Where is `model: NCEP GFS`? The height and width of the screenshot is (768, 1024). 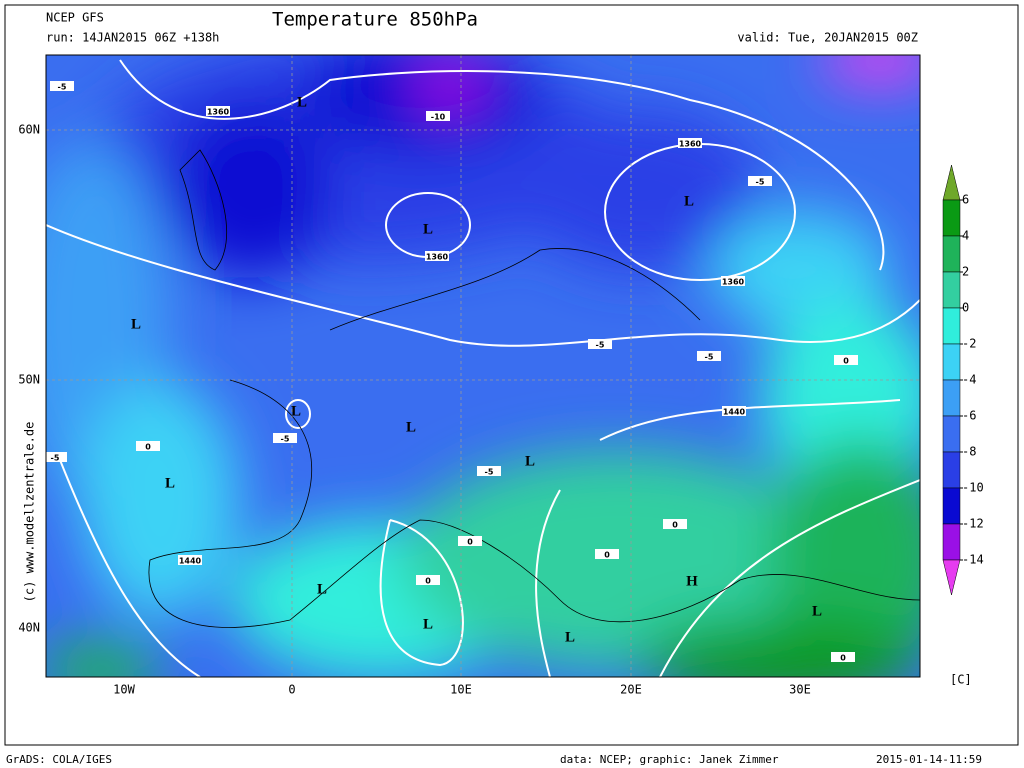 model: NCEP GFS is located at coordinates (75, 18).